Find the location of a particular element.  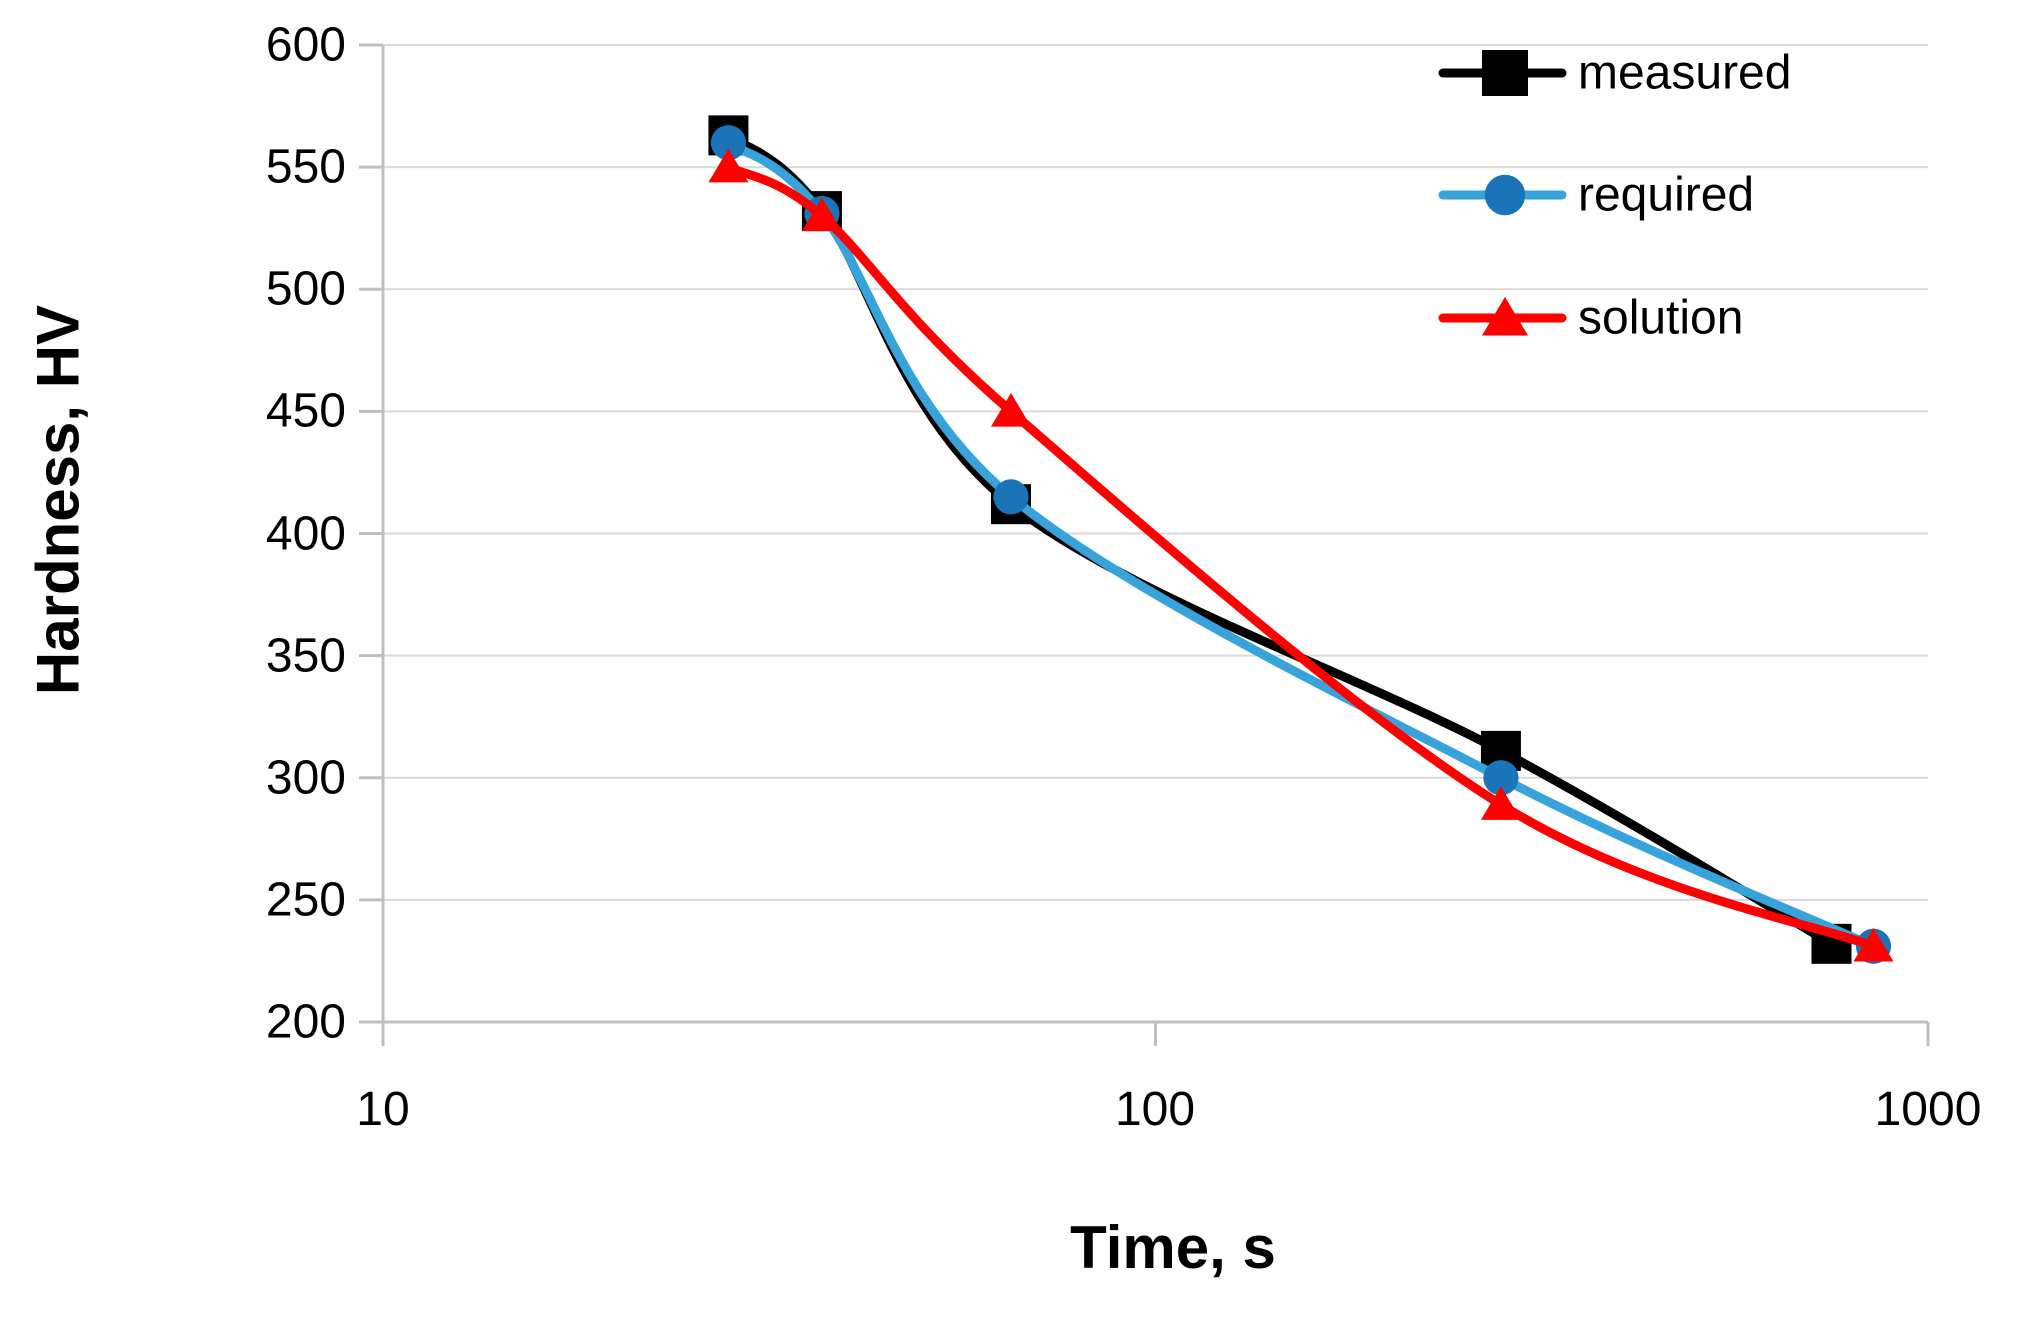

x-axis-tick-labels: 10 100 1000 is located at coordinates (1168, 1109).